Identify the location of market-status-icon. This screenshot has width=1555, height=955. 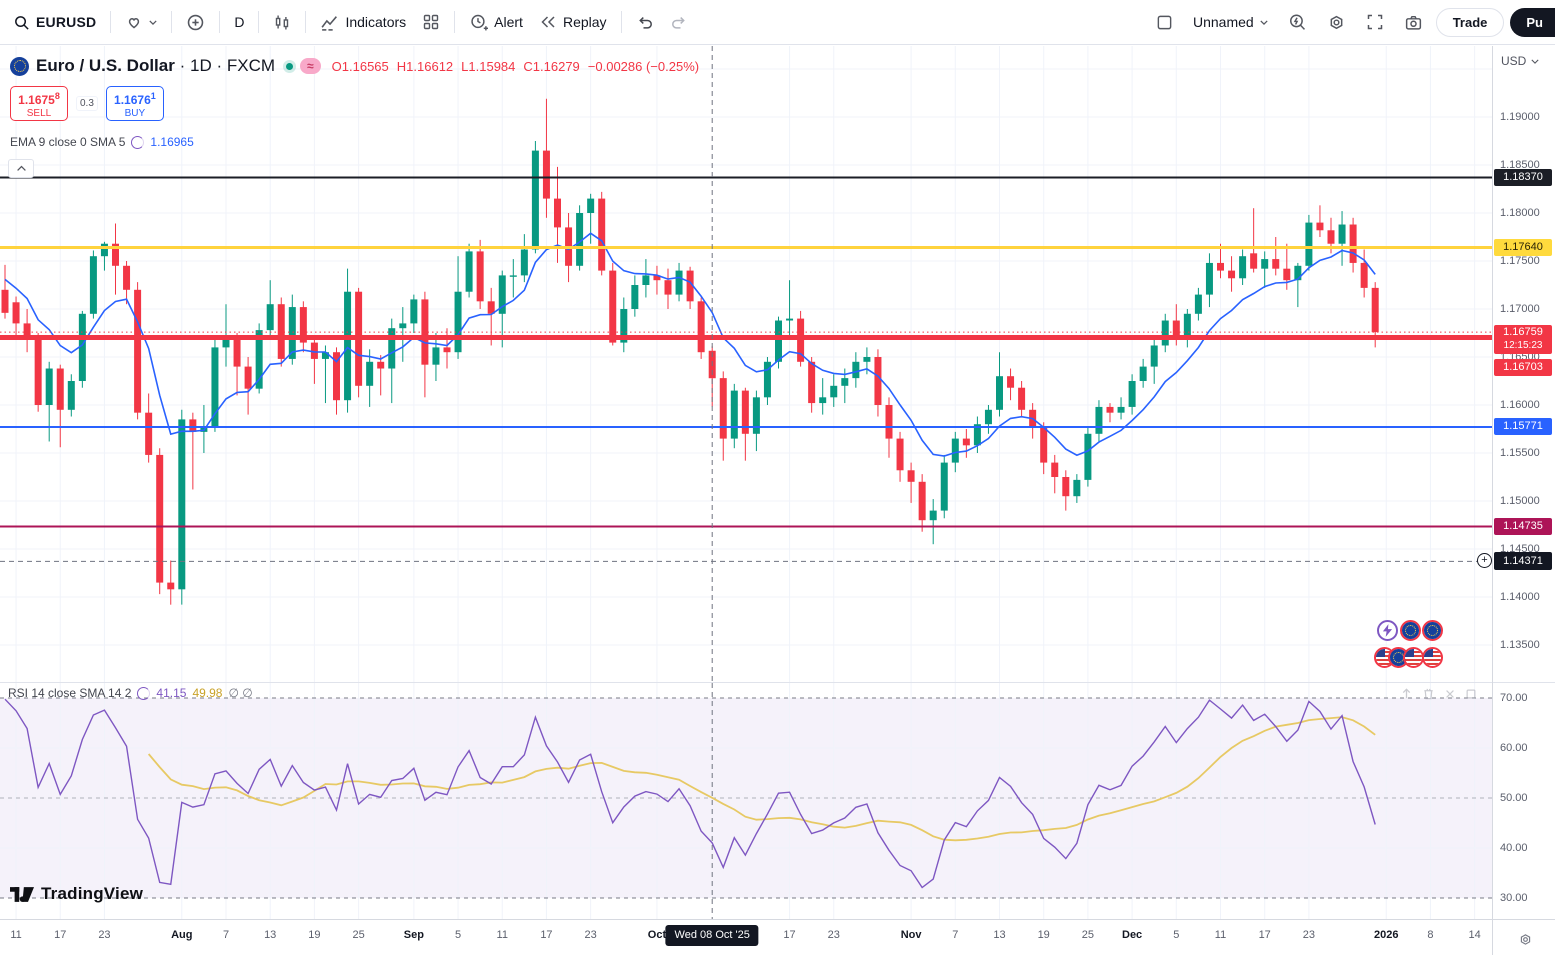
(290, 66).